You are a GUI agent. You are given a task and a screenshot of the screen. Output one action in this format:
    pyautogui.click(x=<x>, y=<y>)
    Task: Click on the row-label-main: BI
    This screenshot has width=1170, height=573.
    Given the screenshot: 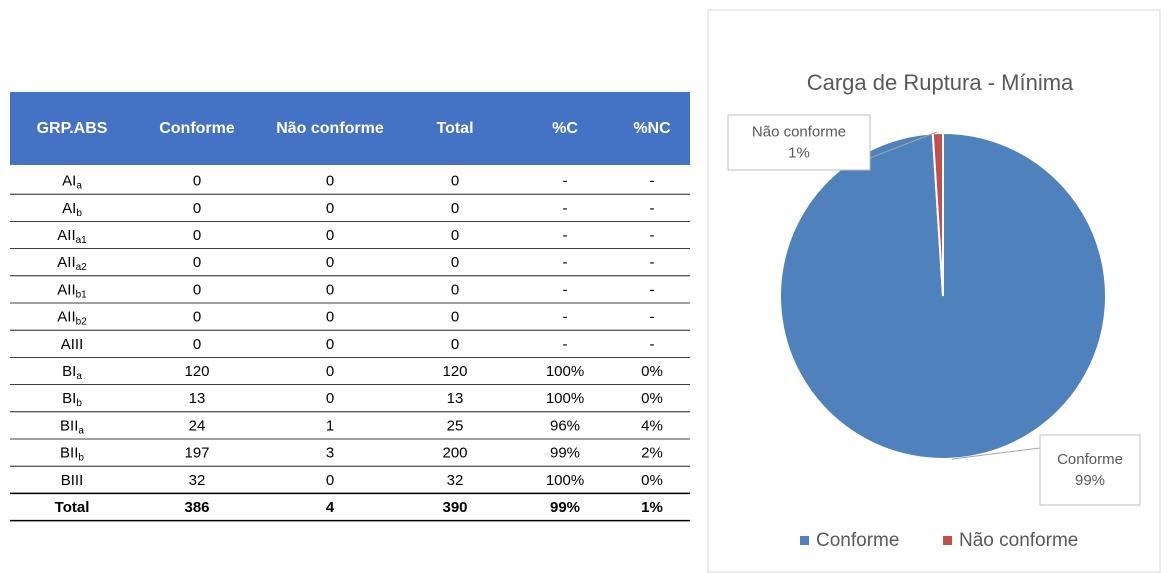 What is the action you would take?
    pyautogui.click(x=69, y=398)
    